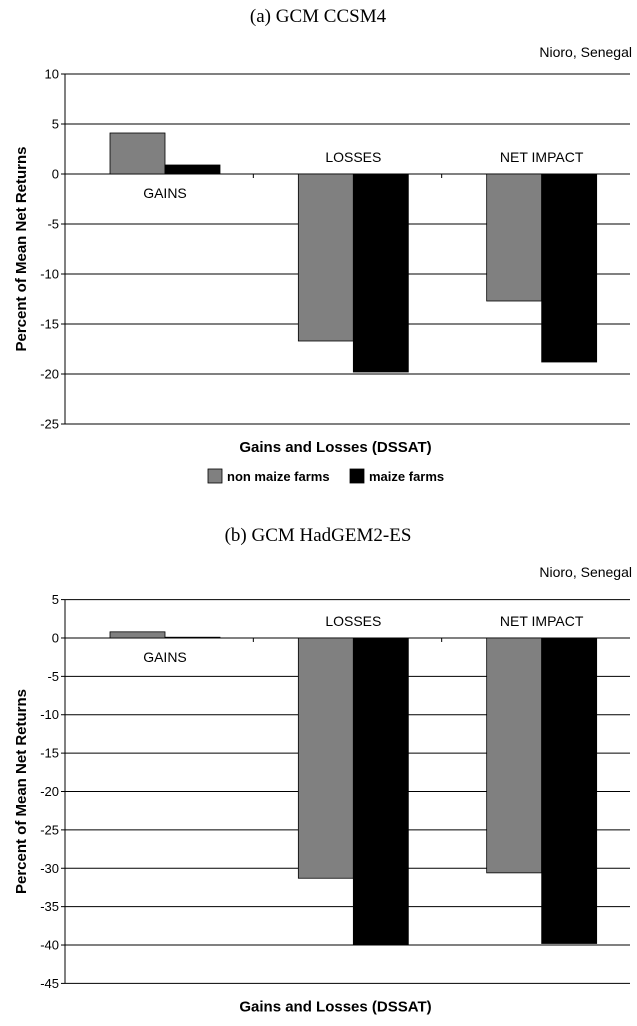 The image size is (637, 1026). I want to click on y-tick-label: -45, so click(49, 983).